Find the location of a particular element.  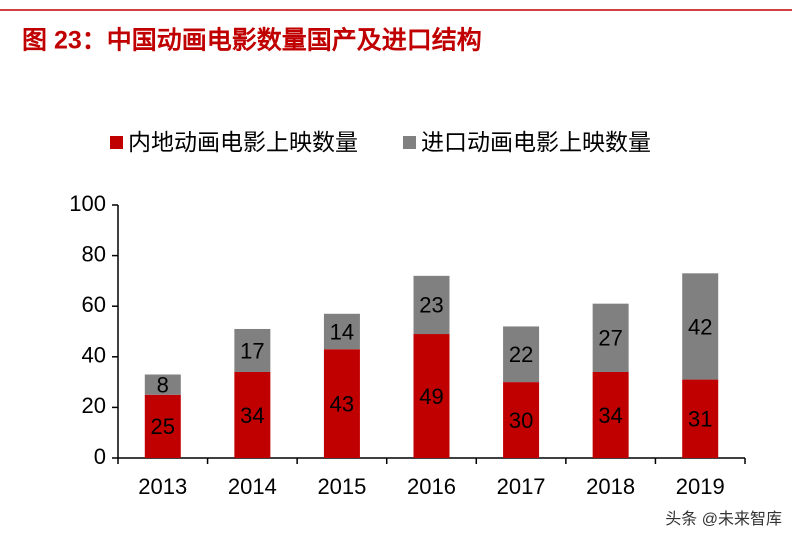

data-label: 27 is located at coordinates (610, 338).